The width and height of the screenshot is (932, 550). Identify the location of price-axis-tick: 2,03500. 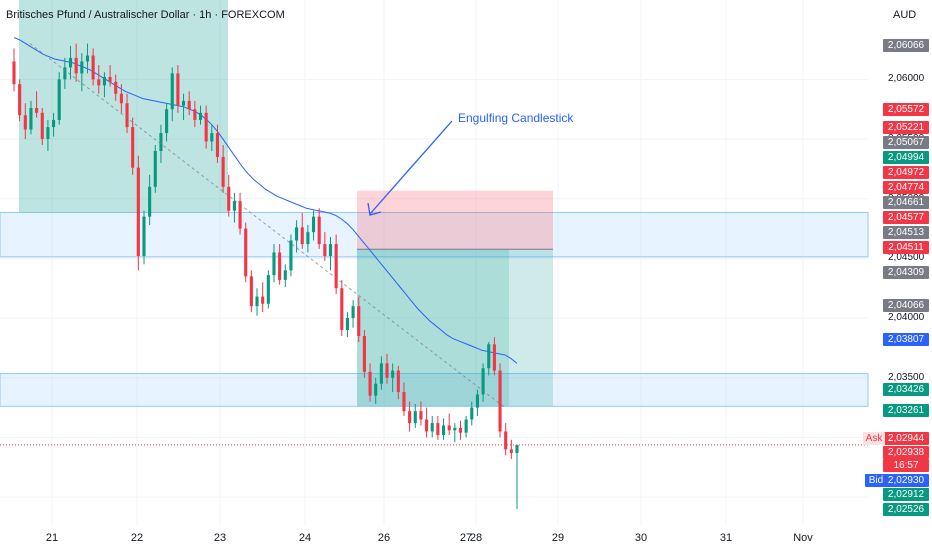
(906, 377).